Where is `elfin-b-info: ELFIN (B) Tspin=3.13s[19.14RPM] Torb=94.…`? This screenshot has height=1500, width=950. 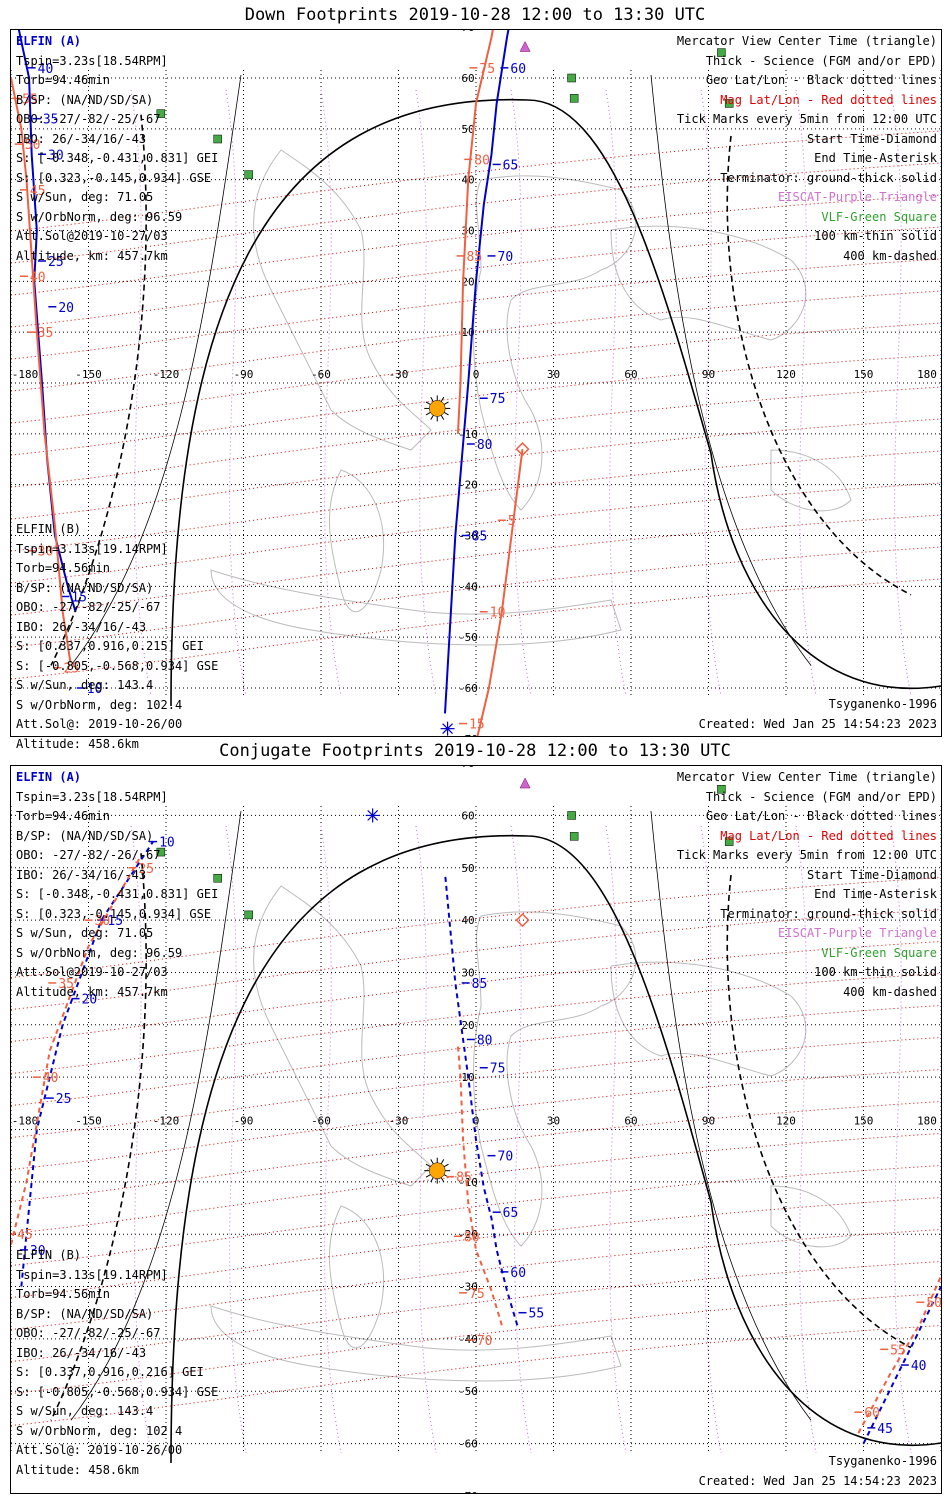 elfin-b-info: ELFIN (B) Tspin=3.13s[19.14RPM] Torb=94.… is located at coordinates (117, 1363).